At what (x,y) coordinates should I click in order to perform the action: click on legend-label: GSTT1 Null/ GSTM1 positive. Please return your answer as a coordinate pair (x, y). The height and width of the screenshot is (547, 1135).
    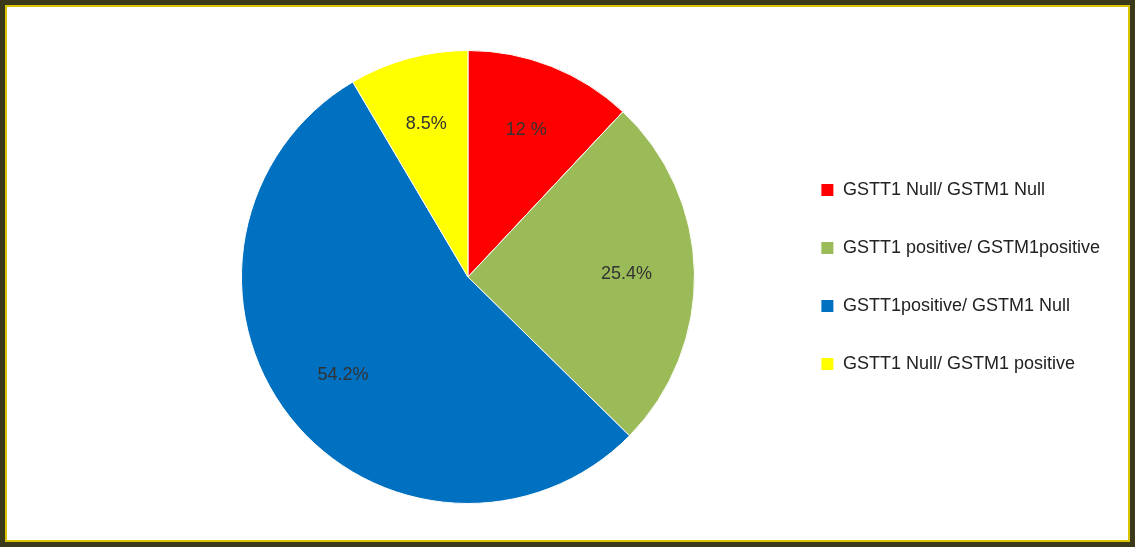
    Looking at the image, I should click on (958, 362).